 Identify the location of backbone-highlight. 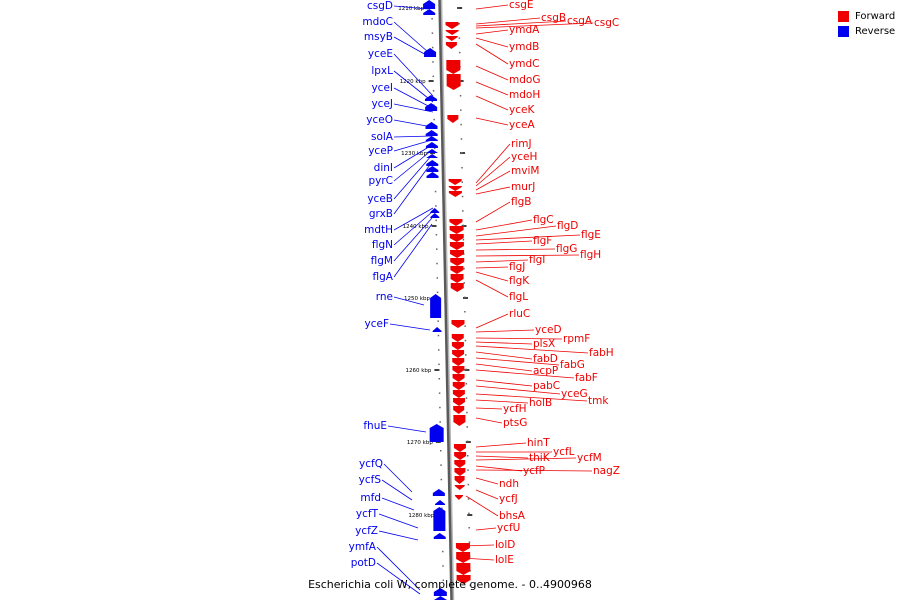
(447, 300).